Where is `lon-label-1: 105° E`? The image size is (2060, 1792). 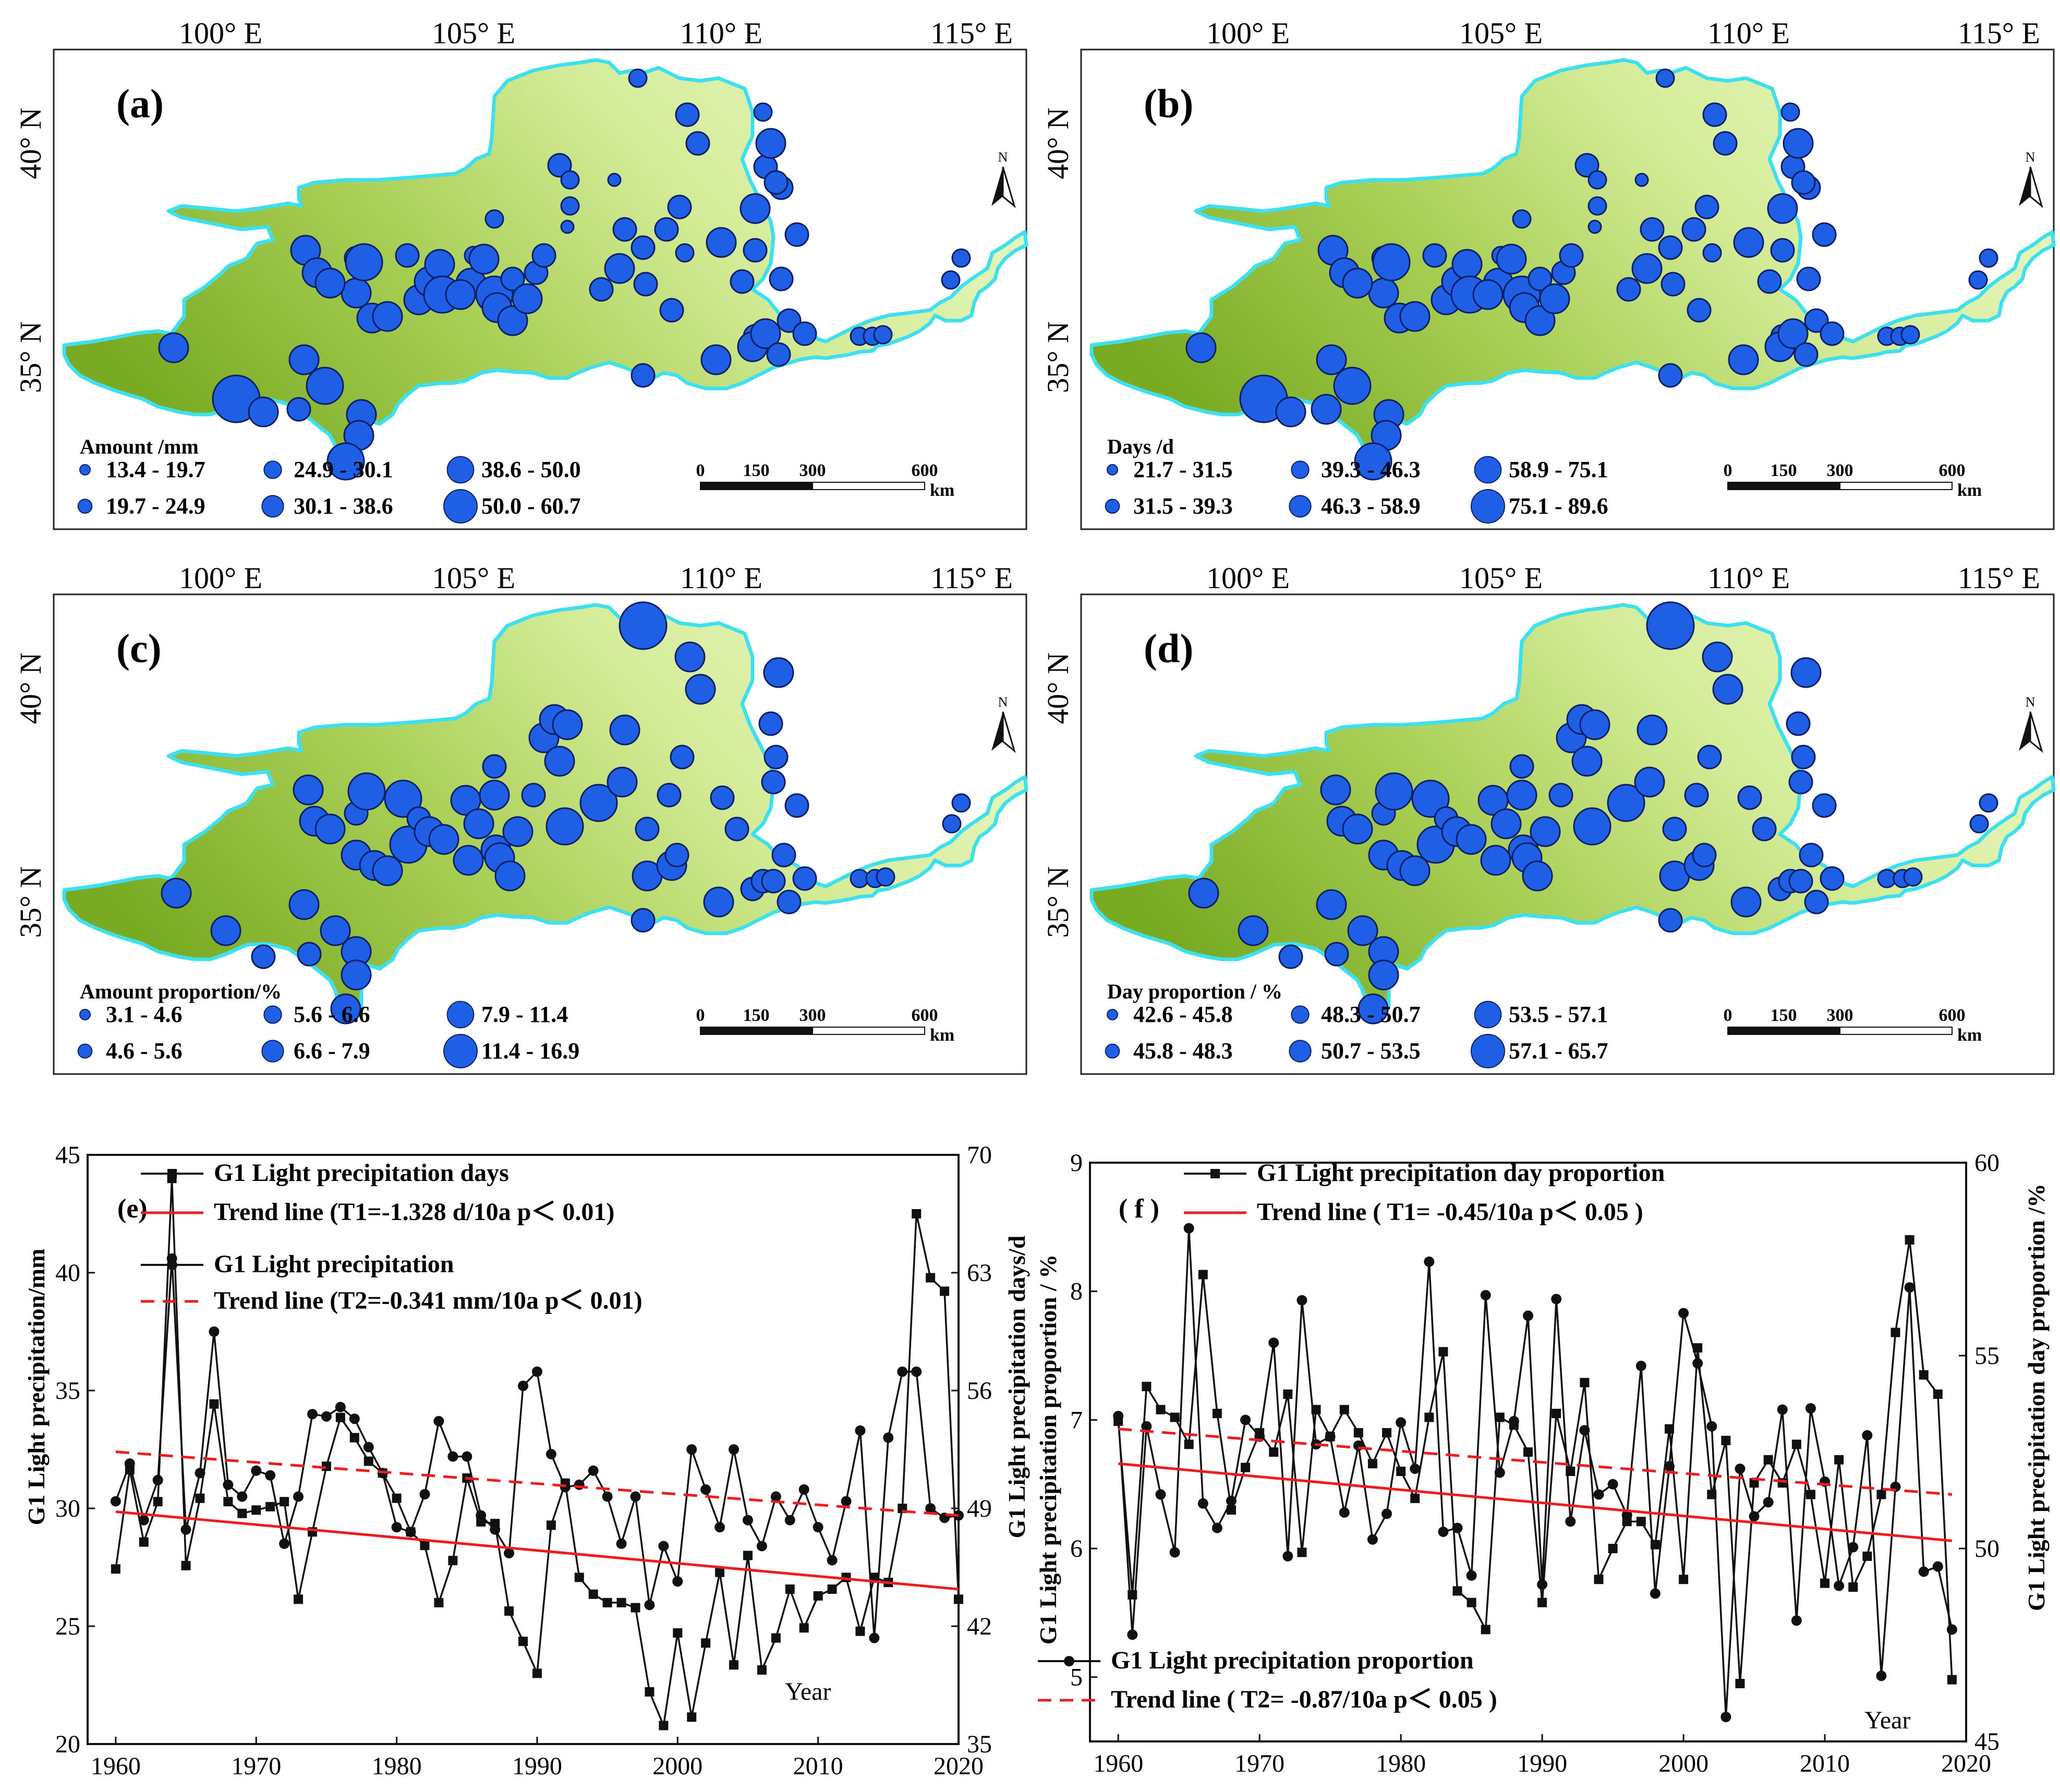
lon-label-1: 105° E is located at coordinates (473, 33).